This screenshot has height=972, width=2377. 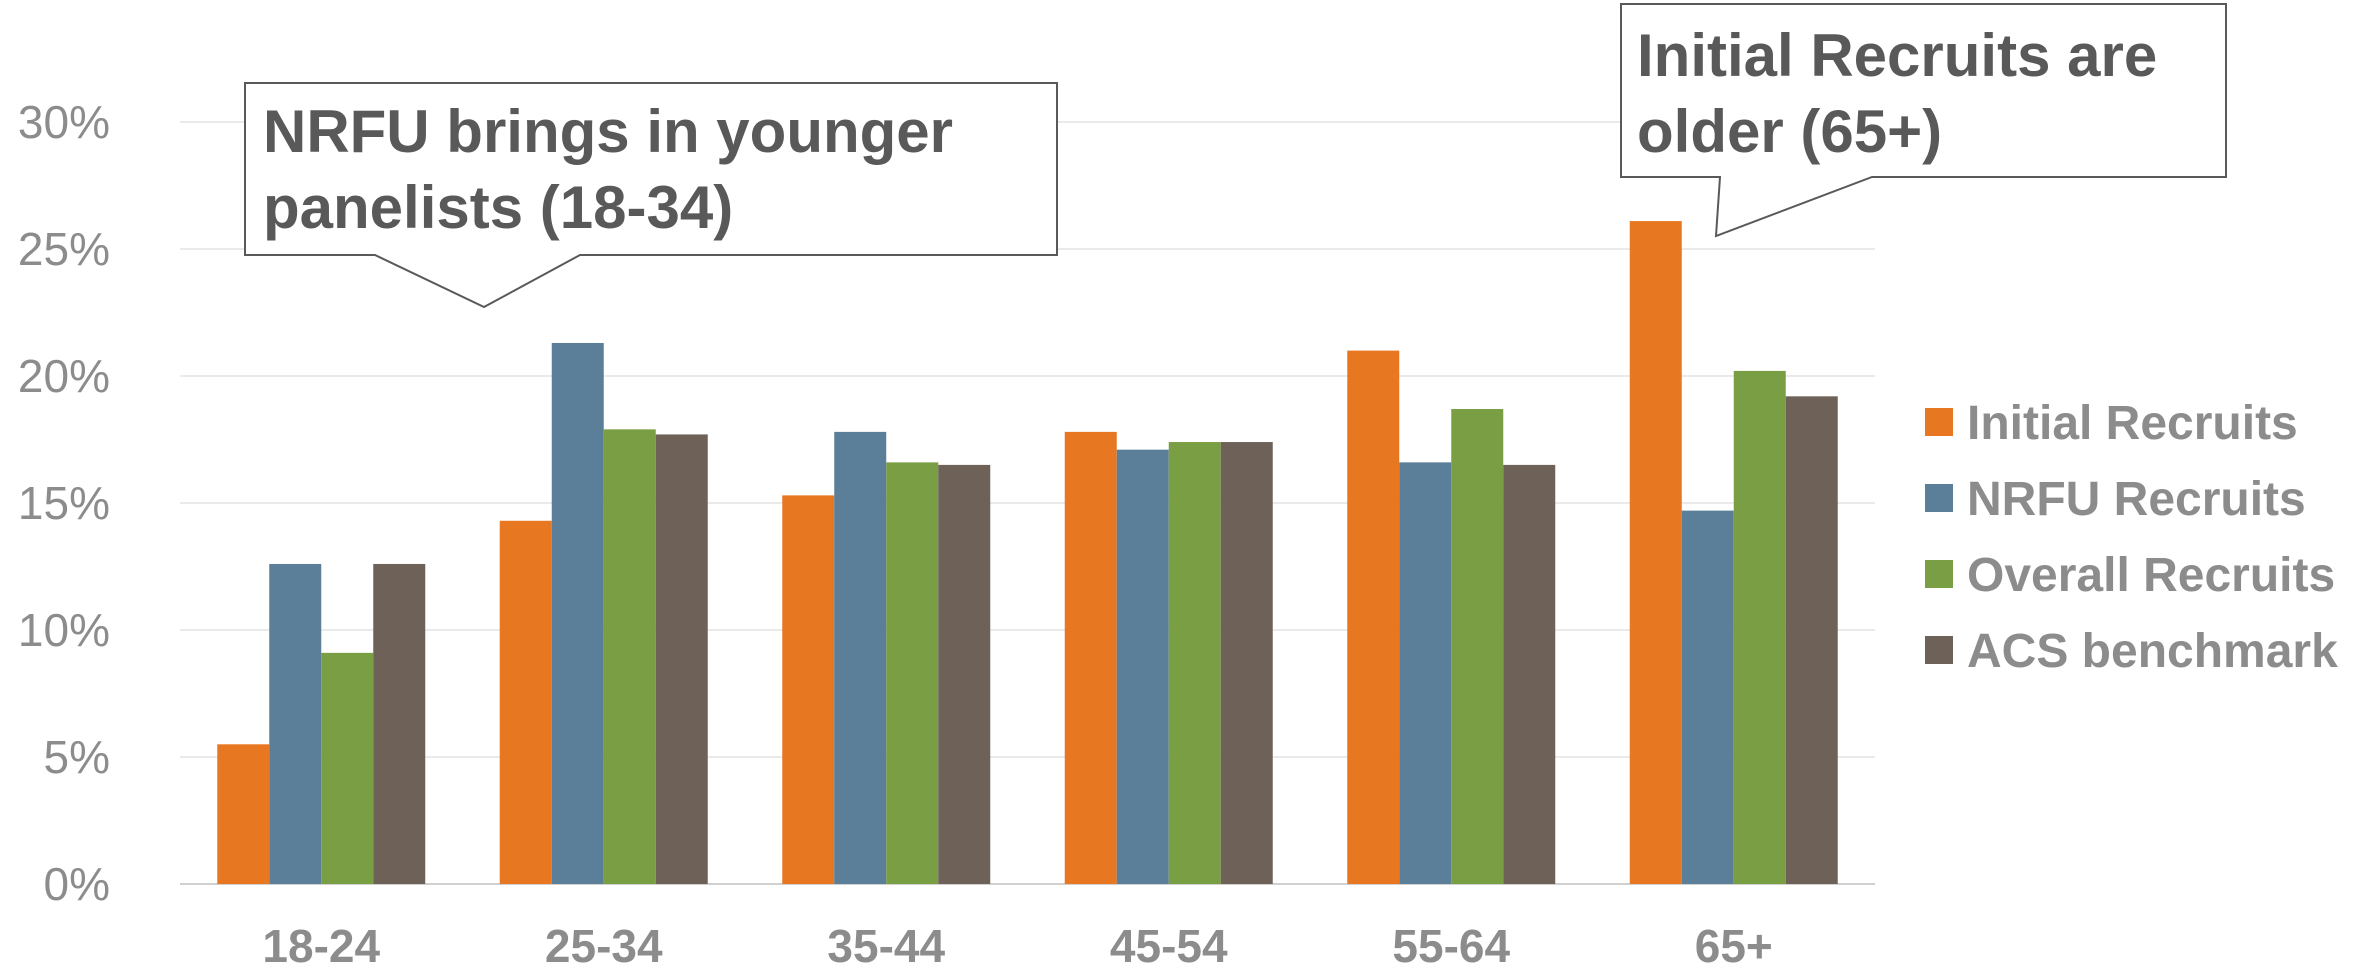 I want to click on callout-younger-box, so click(x=651, y=195).